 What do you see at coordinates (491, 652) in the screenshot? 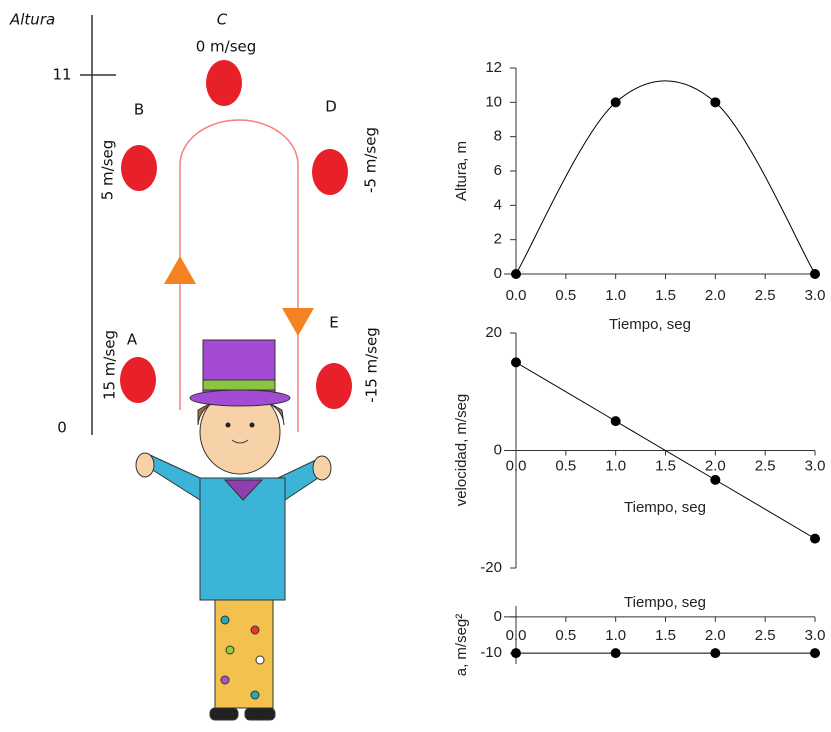
I see `y-tick-label: -10` at bounding box center [491, 652].